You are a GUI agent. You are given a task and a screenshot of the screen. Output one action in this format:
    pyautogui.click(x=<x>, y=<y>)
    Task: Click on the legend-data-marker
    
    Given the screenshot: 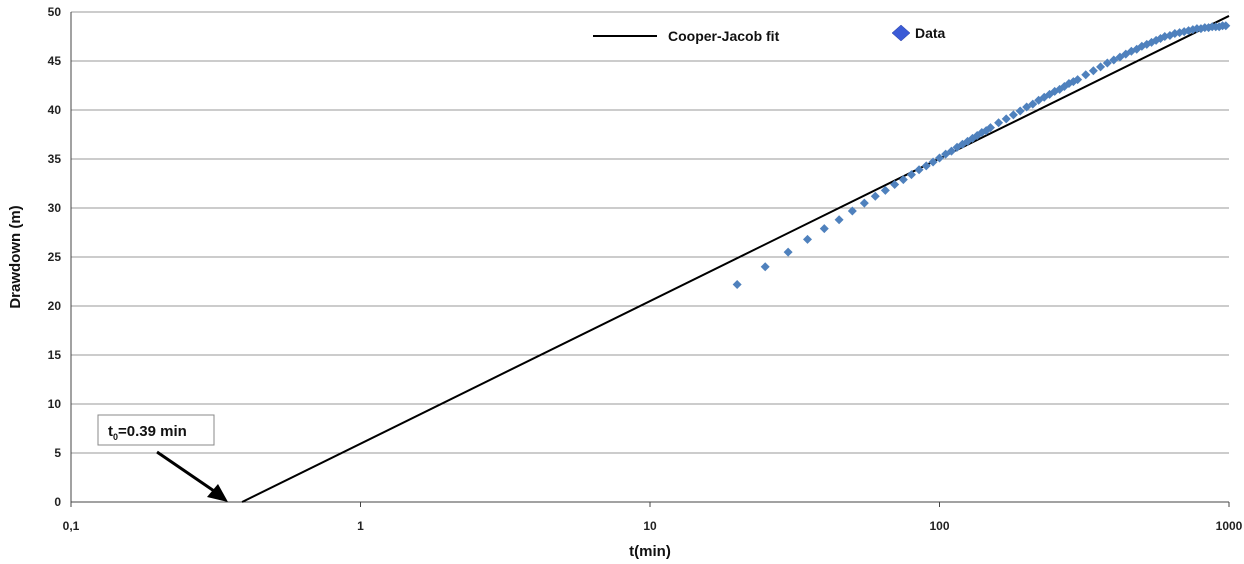 What is the action you would take?
    pyautogui.click(x=901, y=33)
    